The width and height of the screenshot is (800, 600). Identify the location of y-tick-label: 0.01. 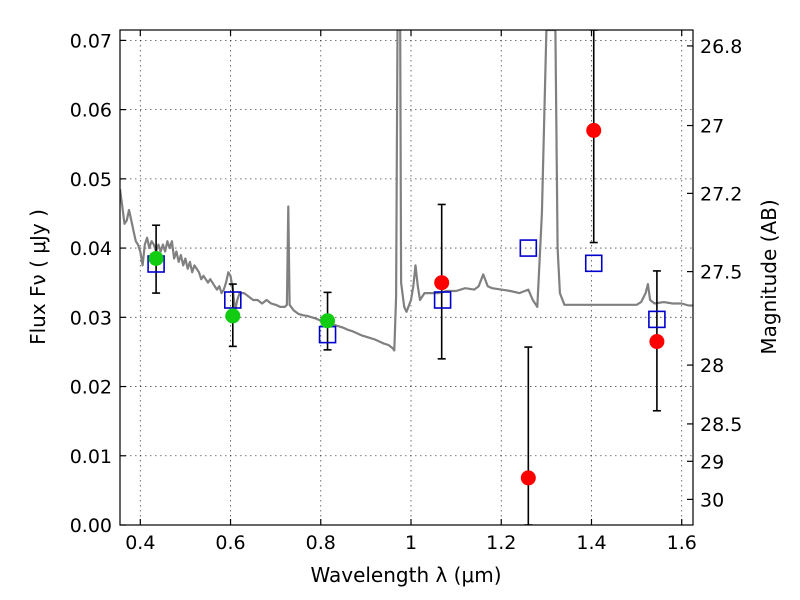
(91, 457).